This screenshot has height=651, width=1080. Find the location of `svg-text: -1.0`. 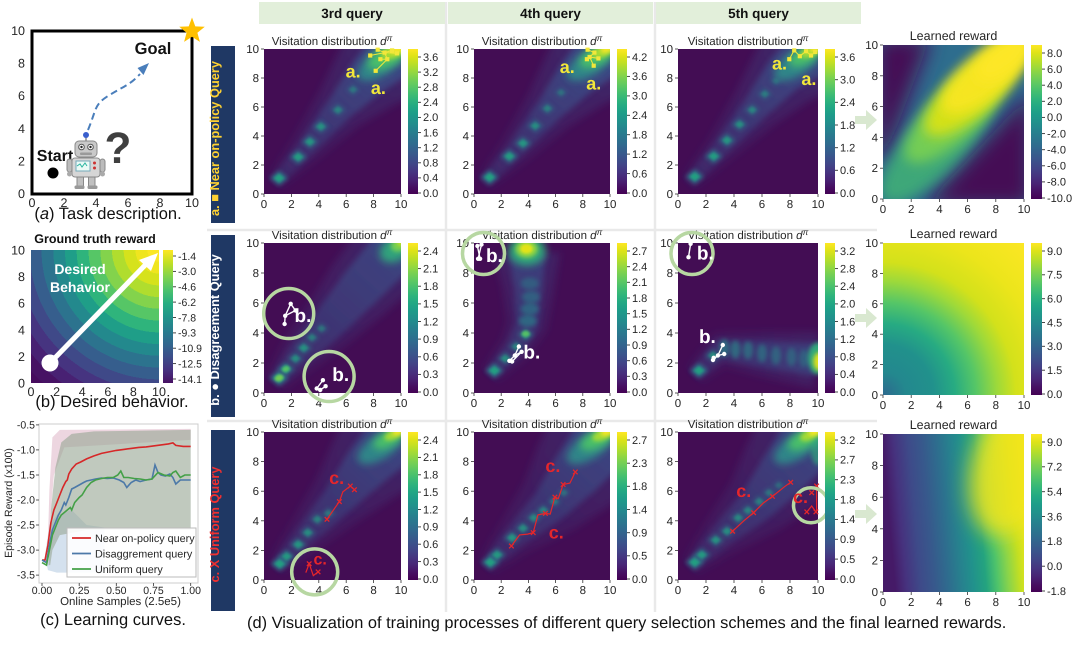

svg-text: -1.0 is located at coordinates (26, 450).